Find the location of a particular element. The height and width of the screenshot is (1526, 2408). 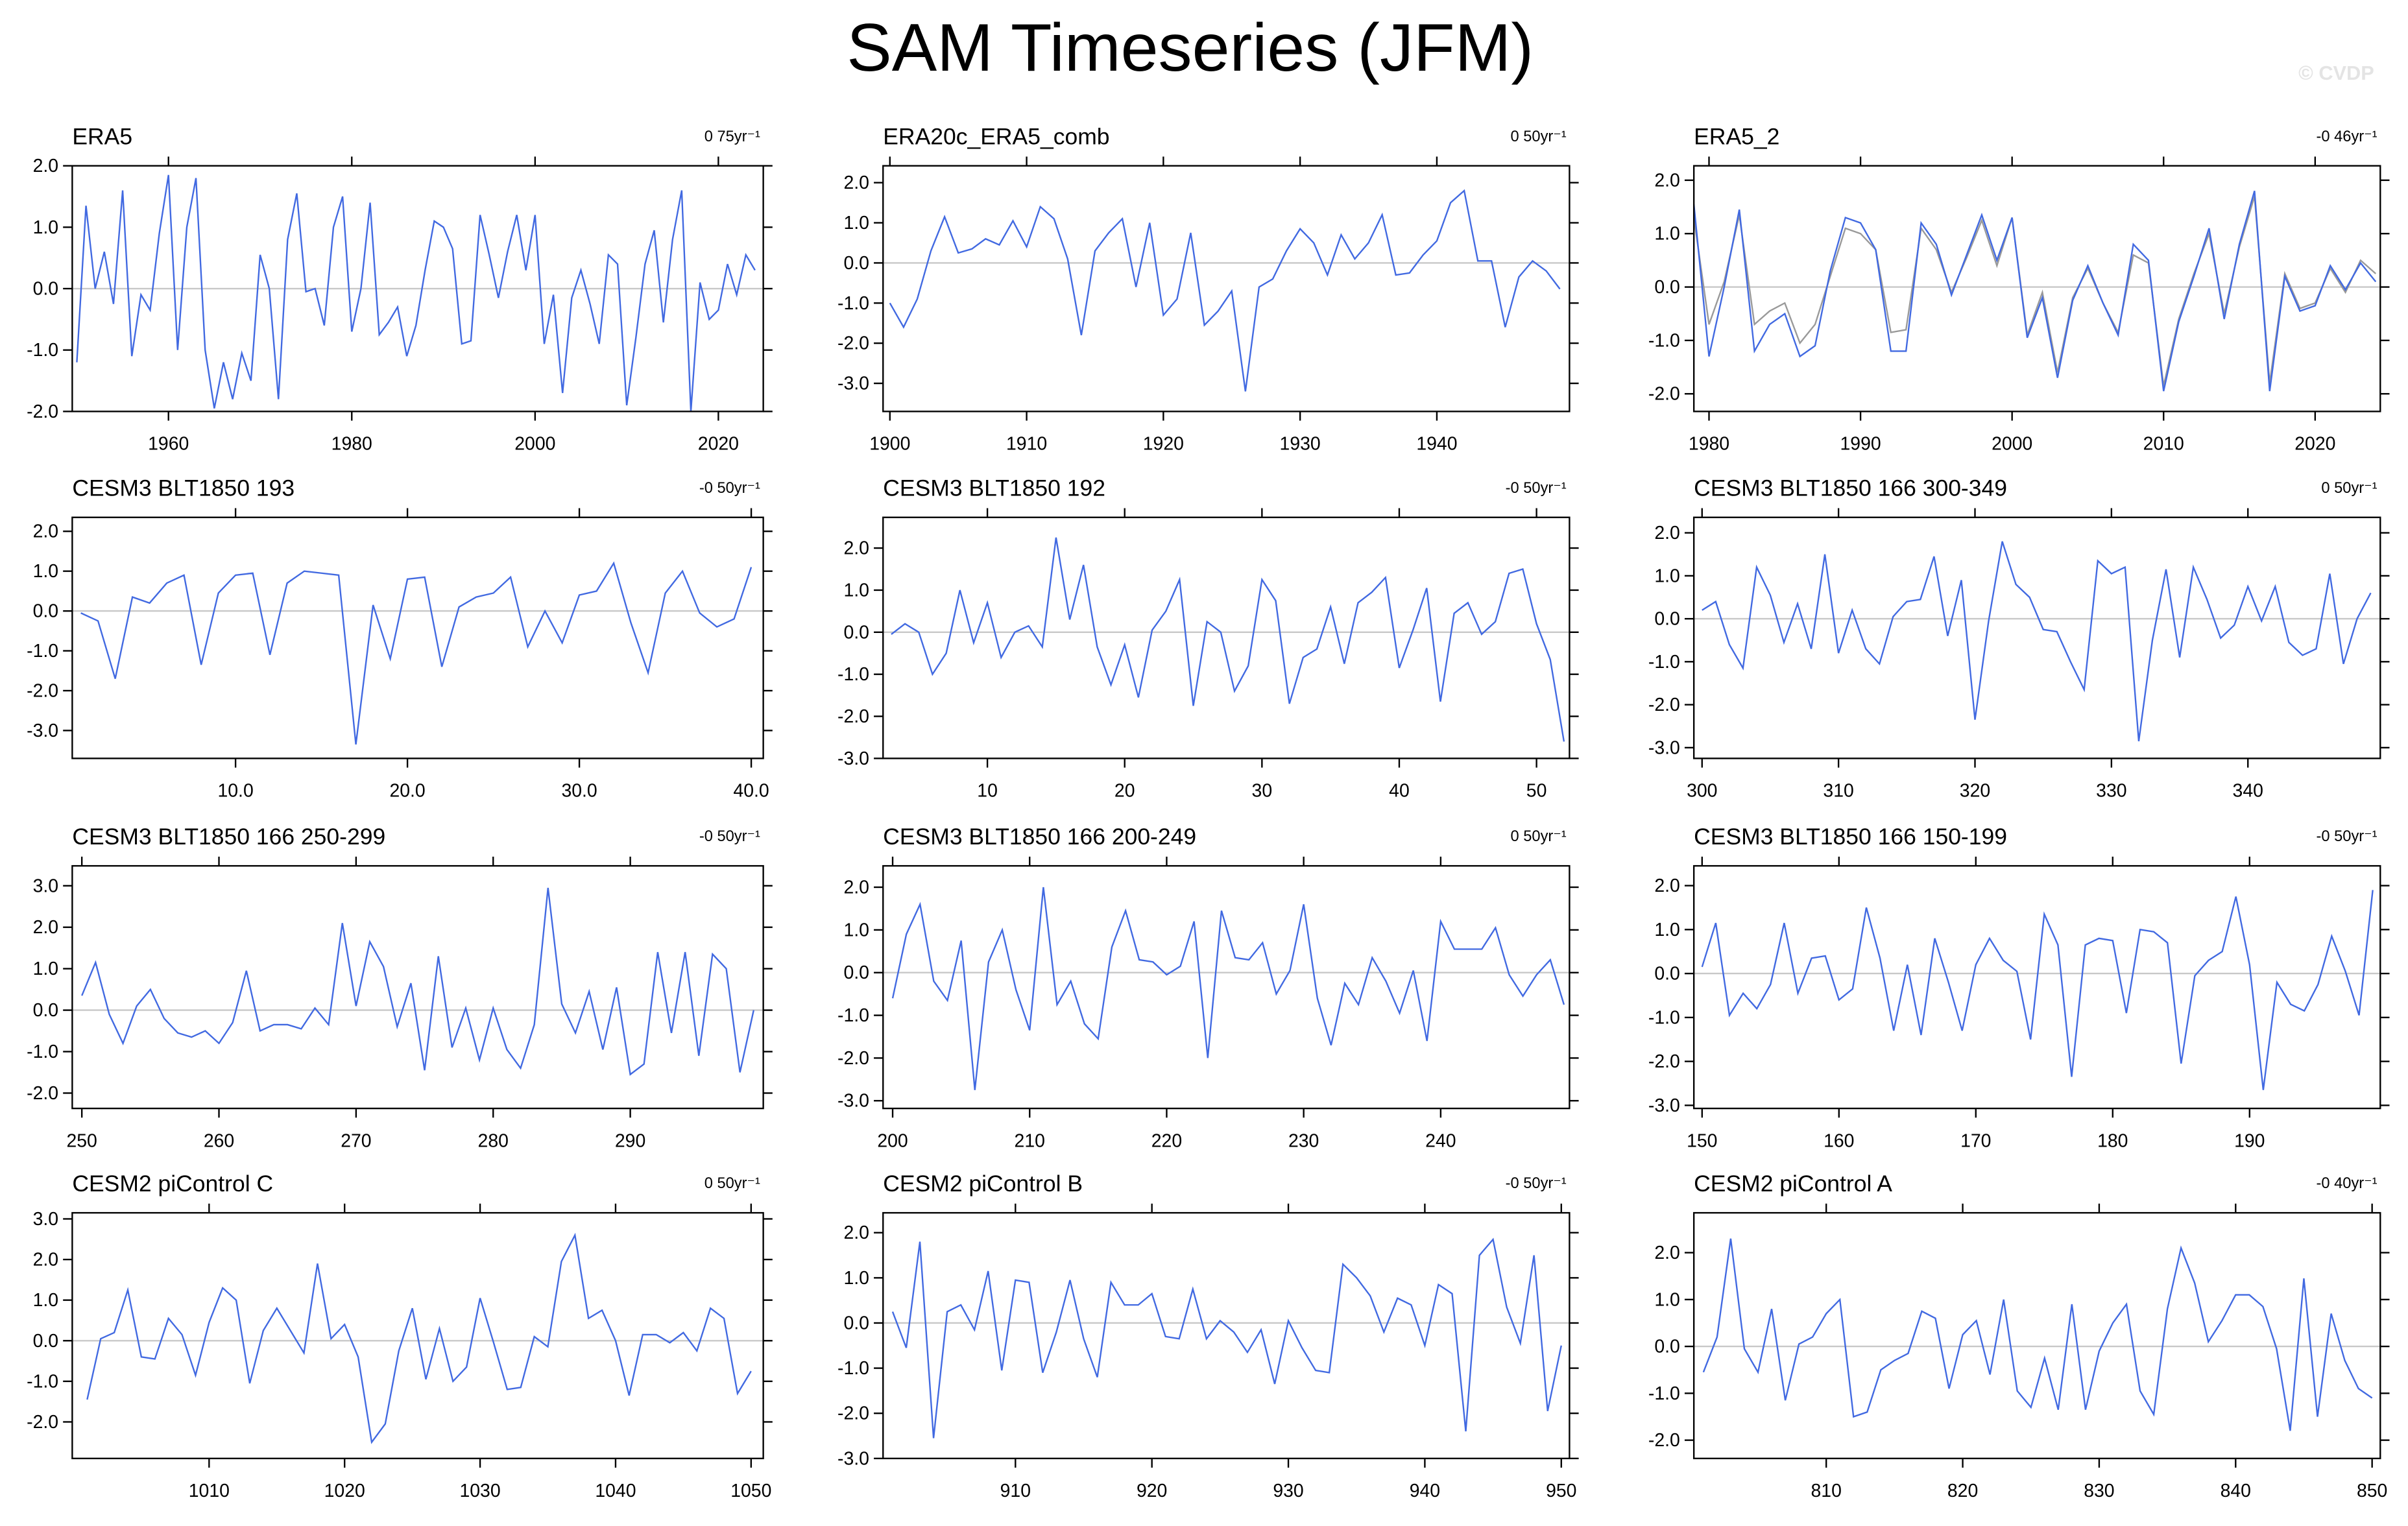

x-tick-label: 1040 is located at coordinates (615, 1491).